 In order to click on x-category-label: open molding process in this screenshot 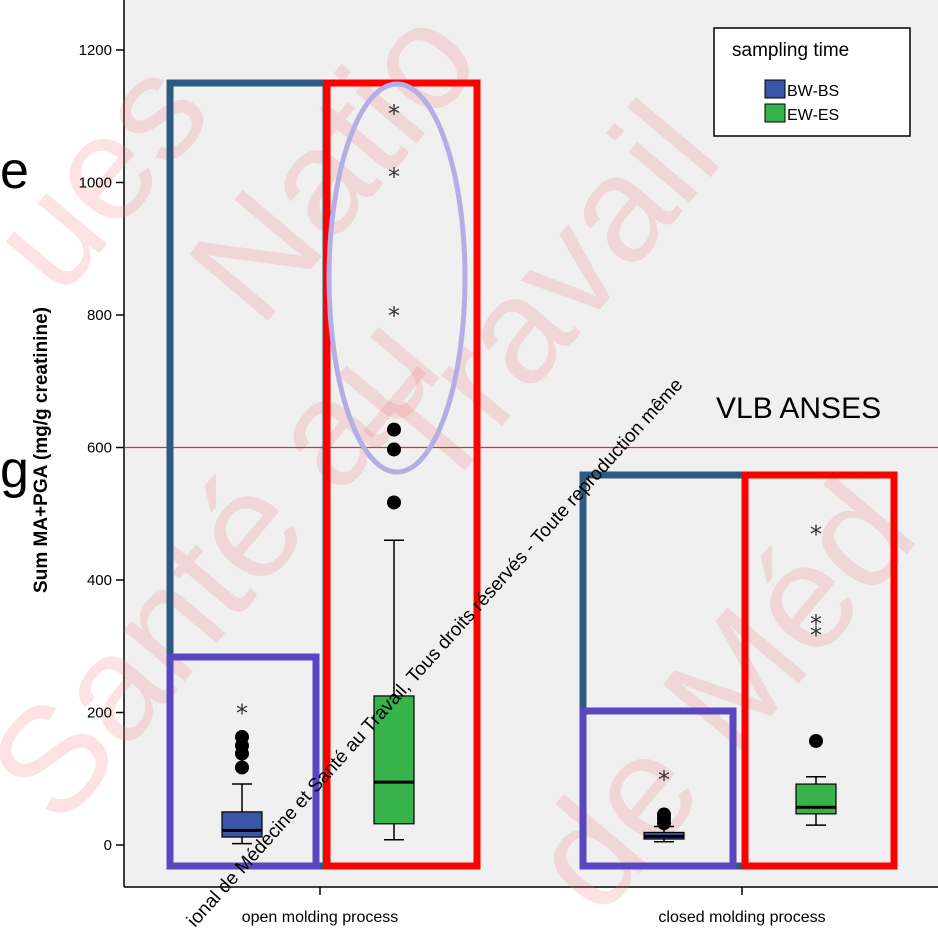, I will do `click(320, 917)`.